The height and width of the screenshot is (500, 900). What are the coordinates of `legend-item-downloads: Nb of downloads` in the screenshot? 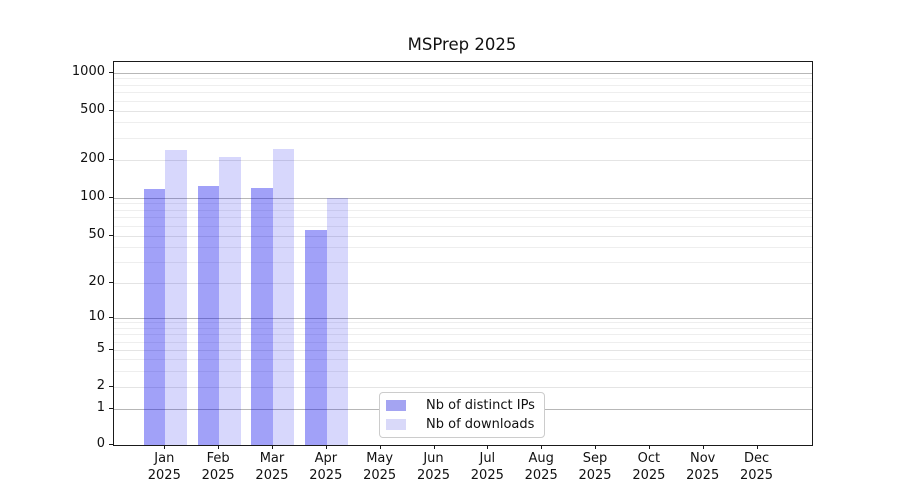 It's located at (462, 424).